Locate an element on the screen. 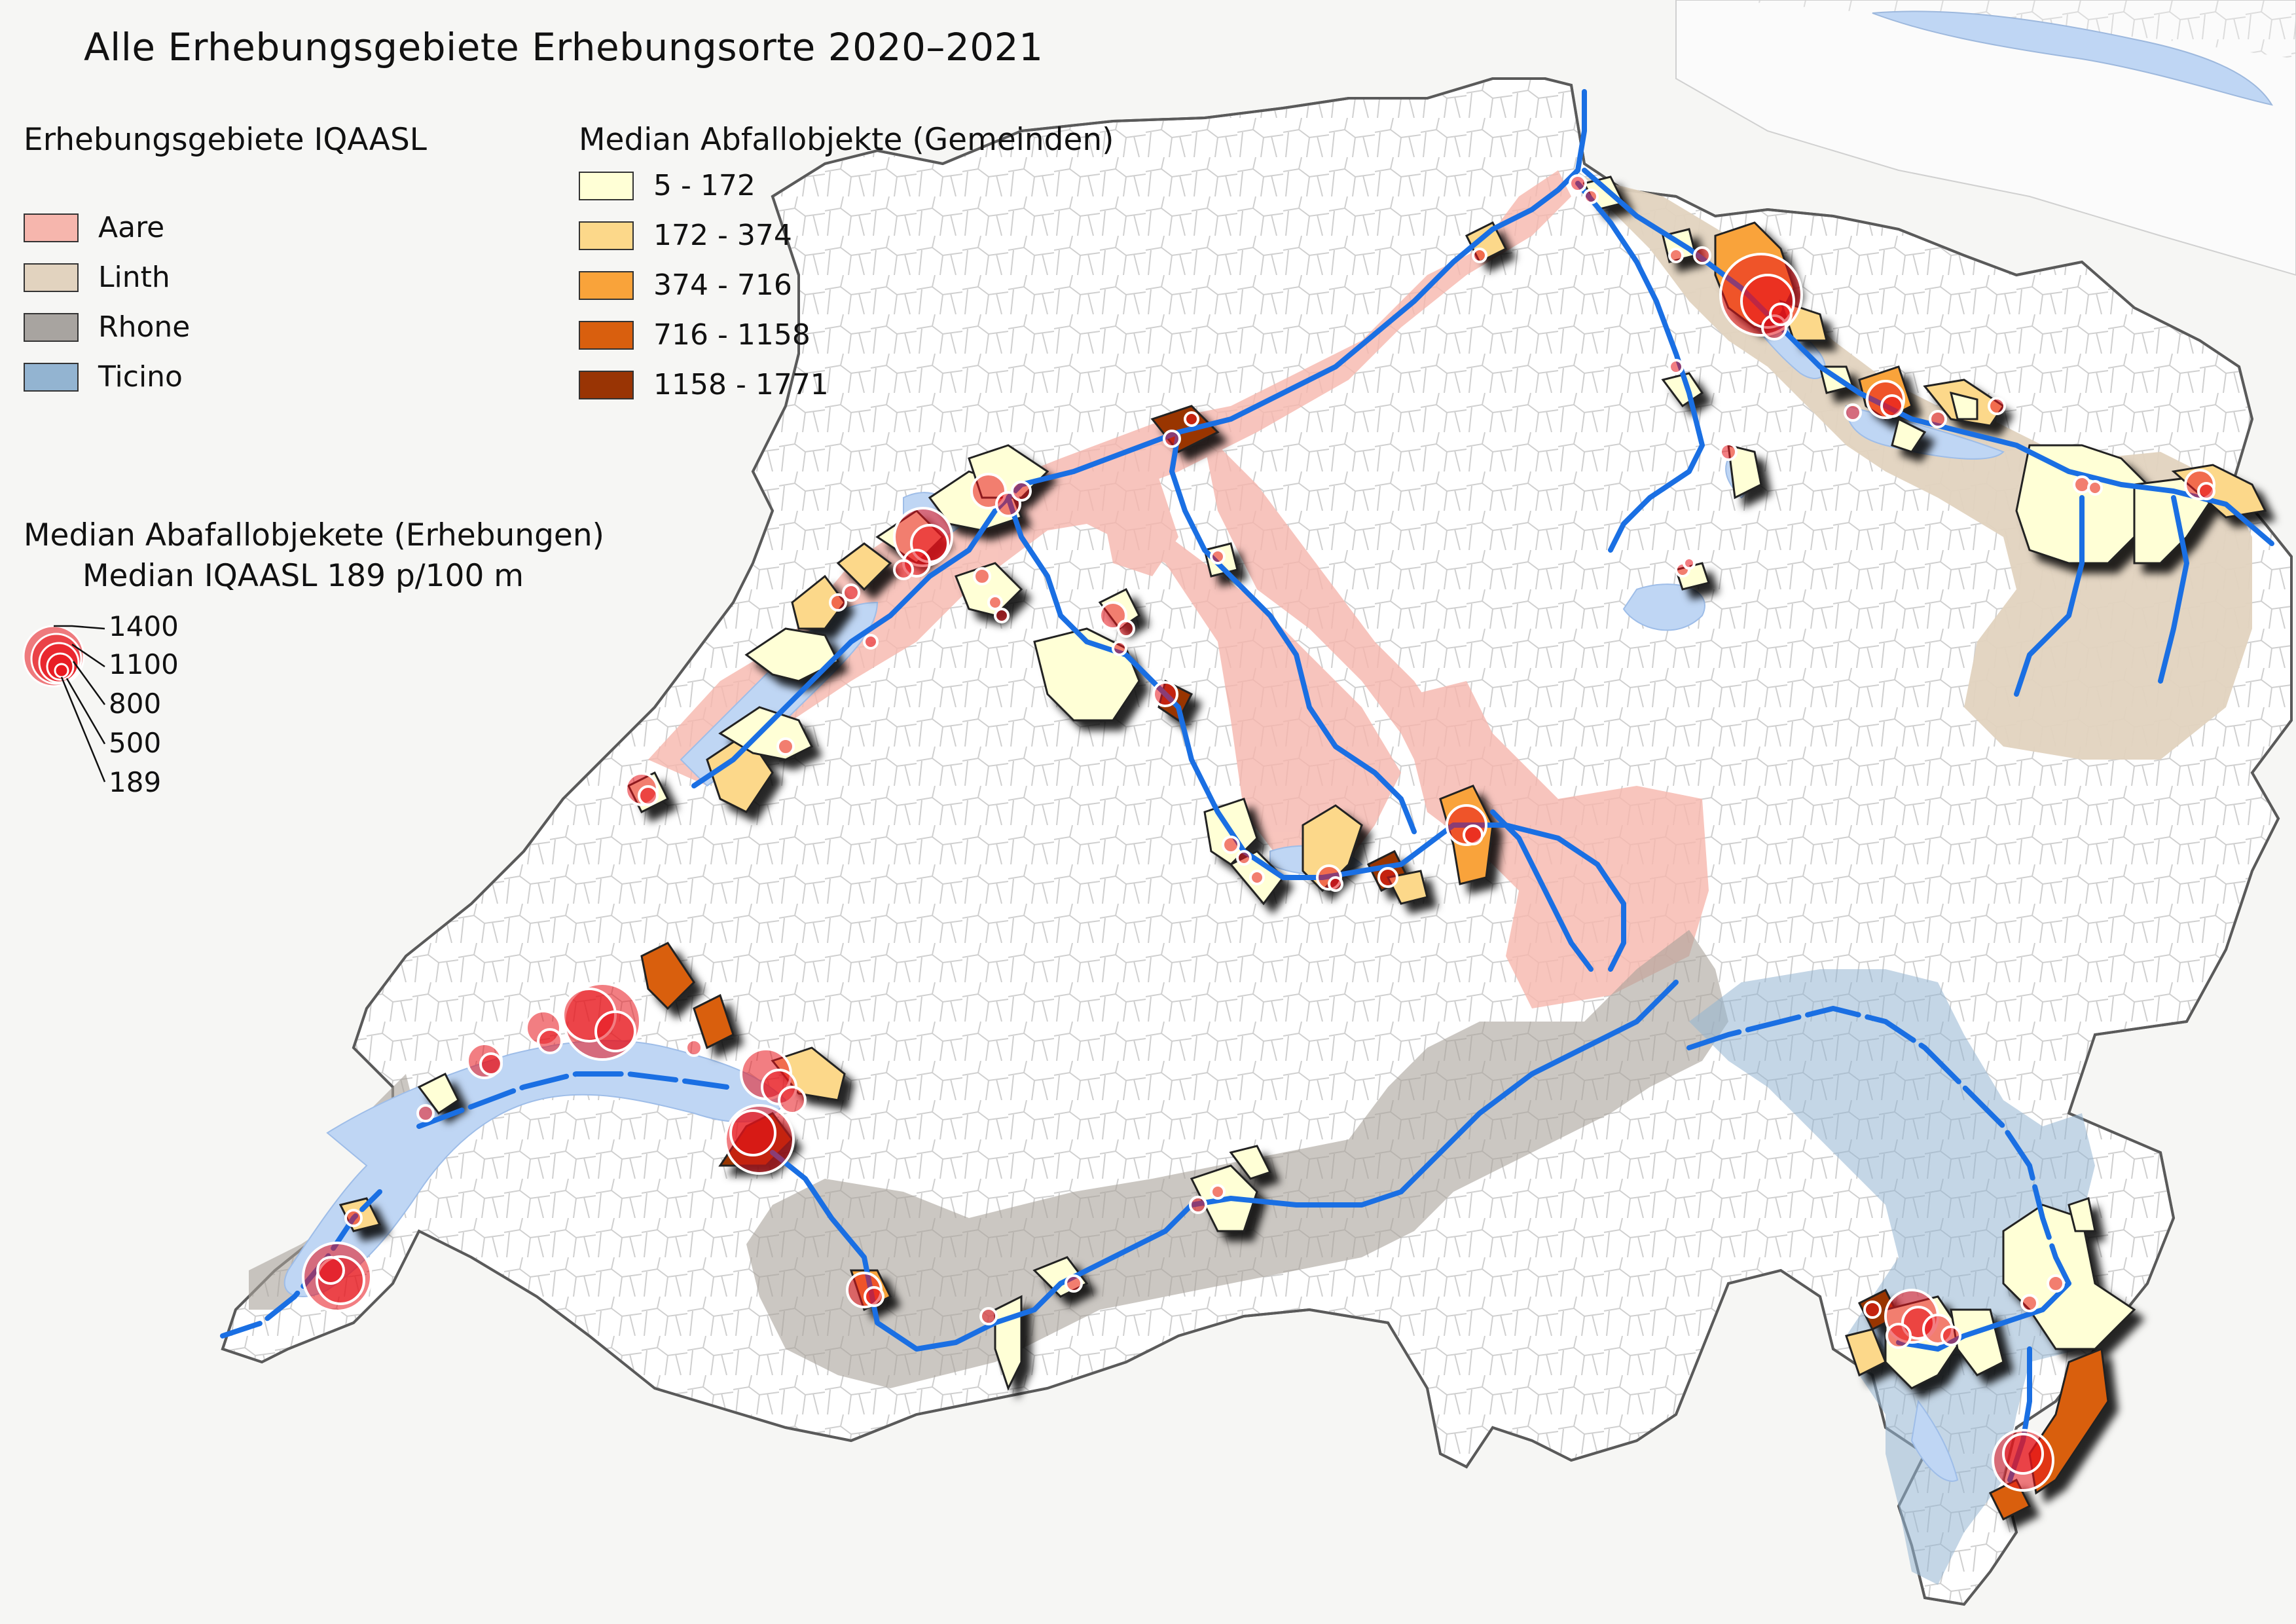 This screenshot has height=1624, width=2296. legend-item-class-5: 1158 - 1771 is located at coordinates (704, 384).